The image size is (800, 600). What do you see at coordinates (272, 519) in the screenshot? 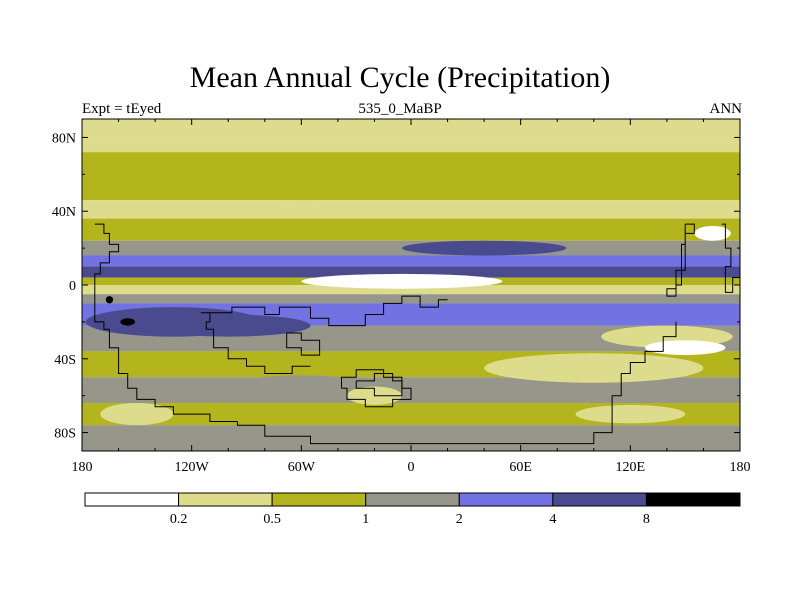
I see `colorbar-label-1: 0.5` at bounding box center [272, 519].